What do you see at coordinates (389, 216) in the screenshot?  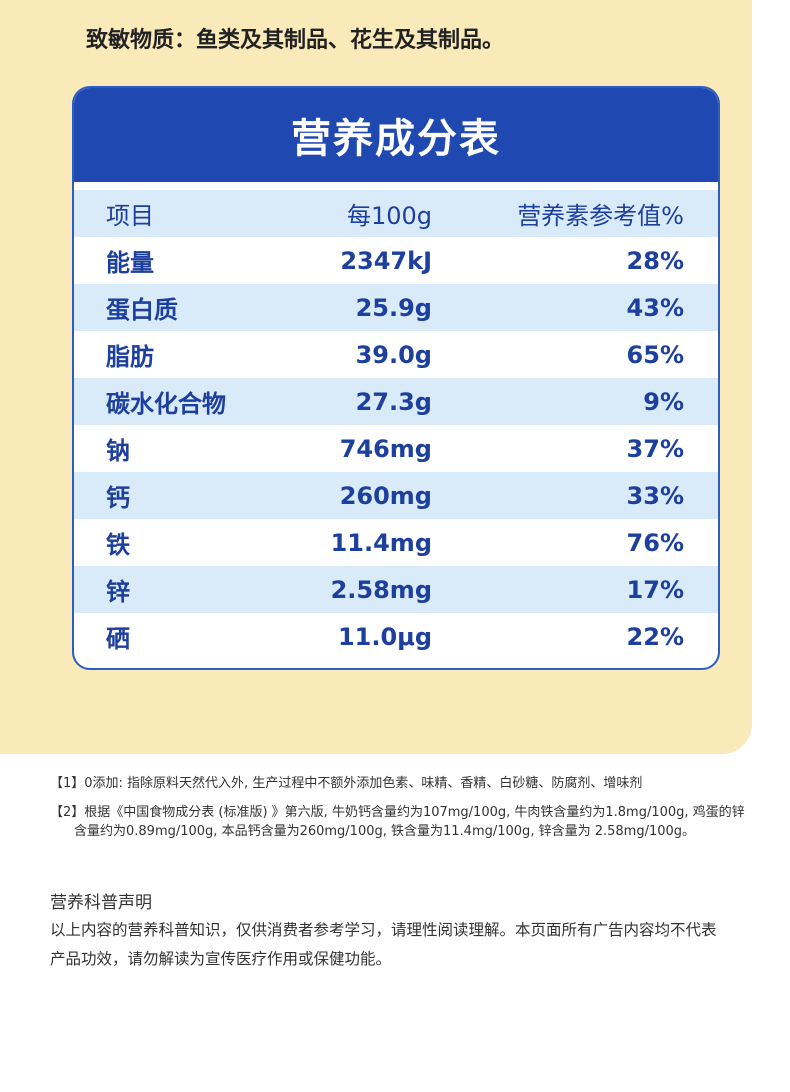 I see `column-header-per100g: 每100g` at bounding box center [389, 216].